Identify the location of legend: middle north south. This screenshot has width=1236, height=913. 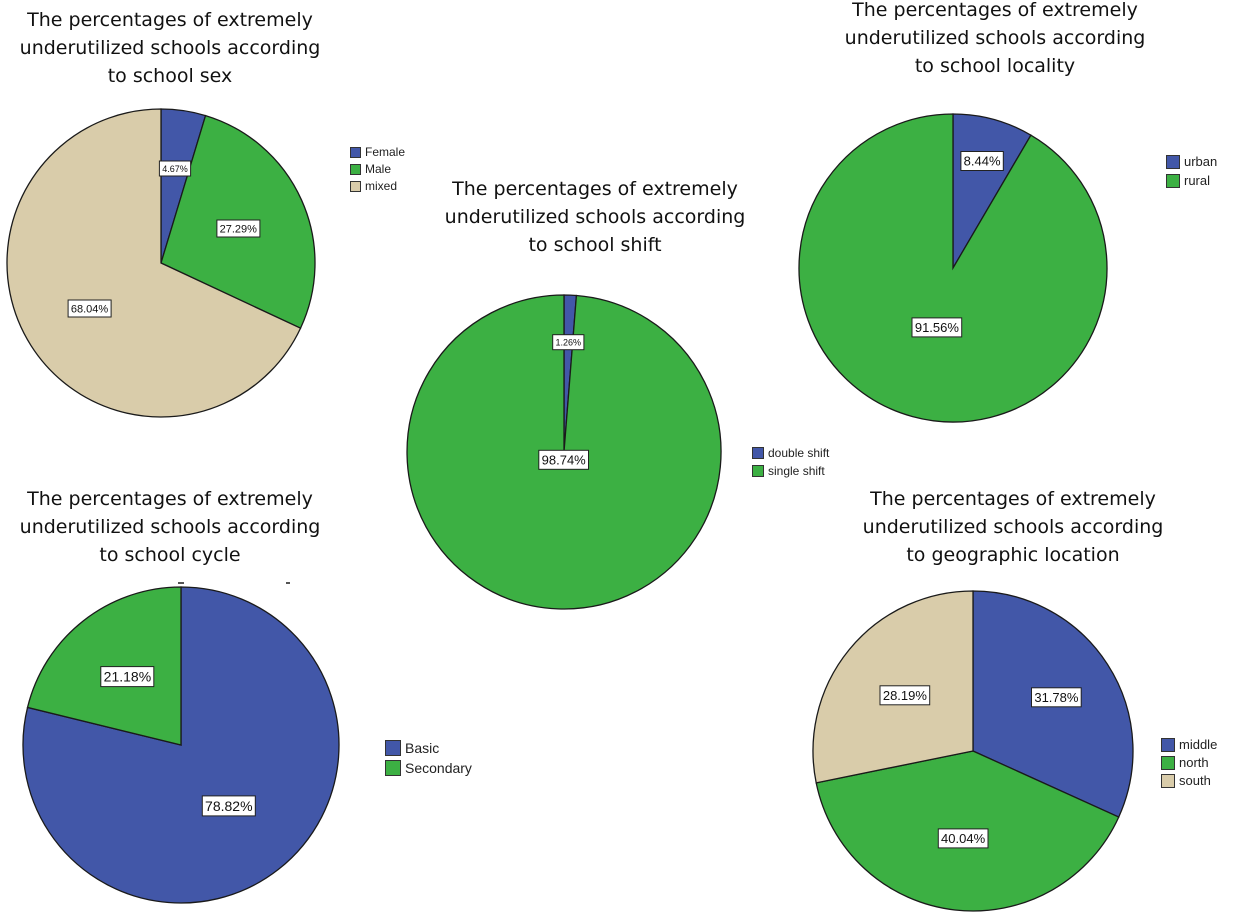
(1189, 764).